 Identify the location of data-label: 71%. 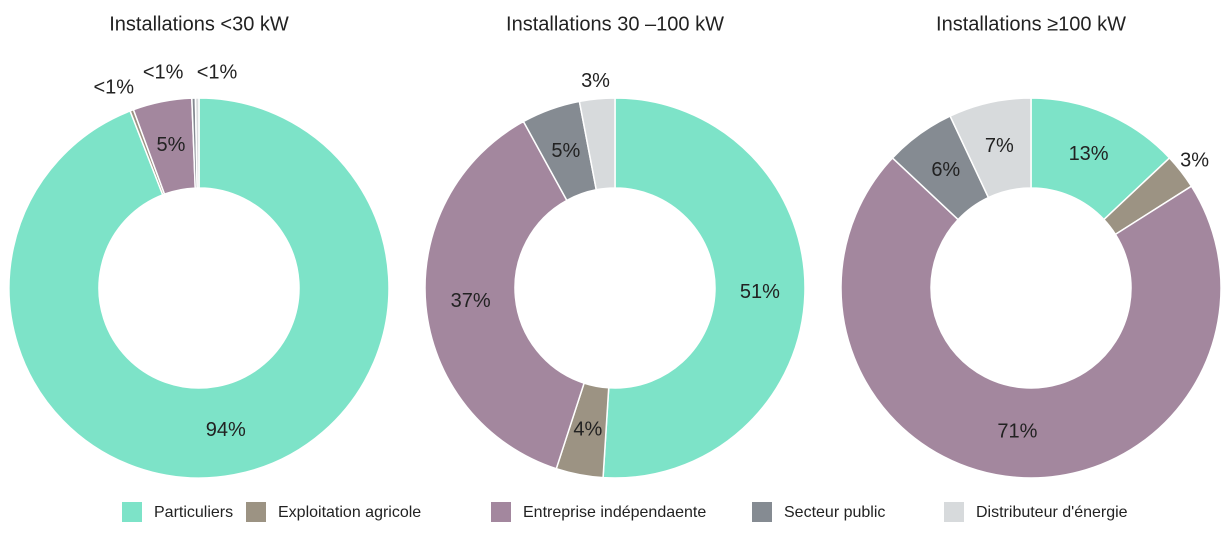
(1017, 432).